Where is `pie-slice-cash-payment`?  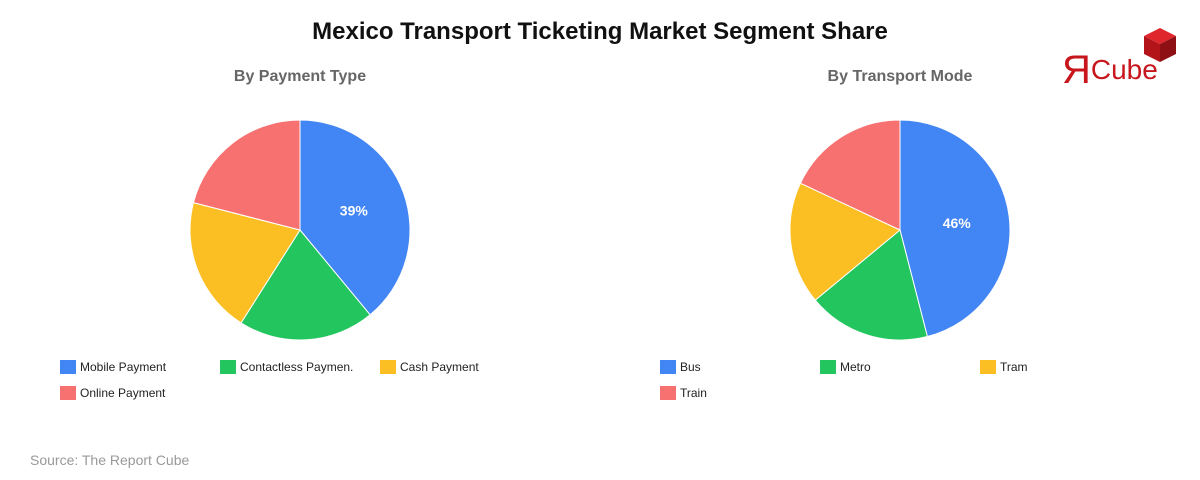
pie-slice-cash-payment is located at coordinates (245, 263).